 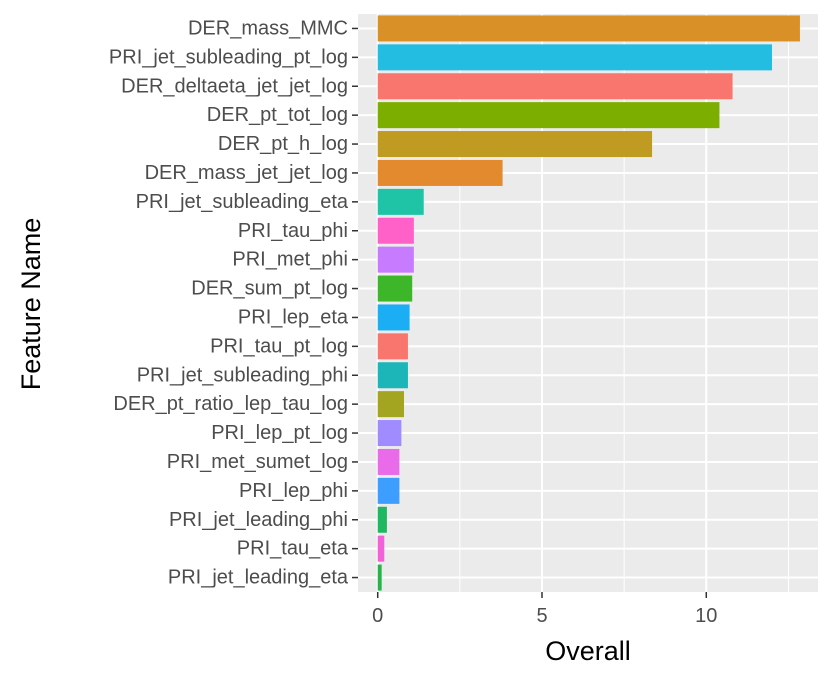 I want to click on x-tick-label: 5, so click(x=541, y=616).